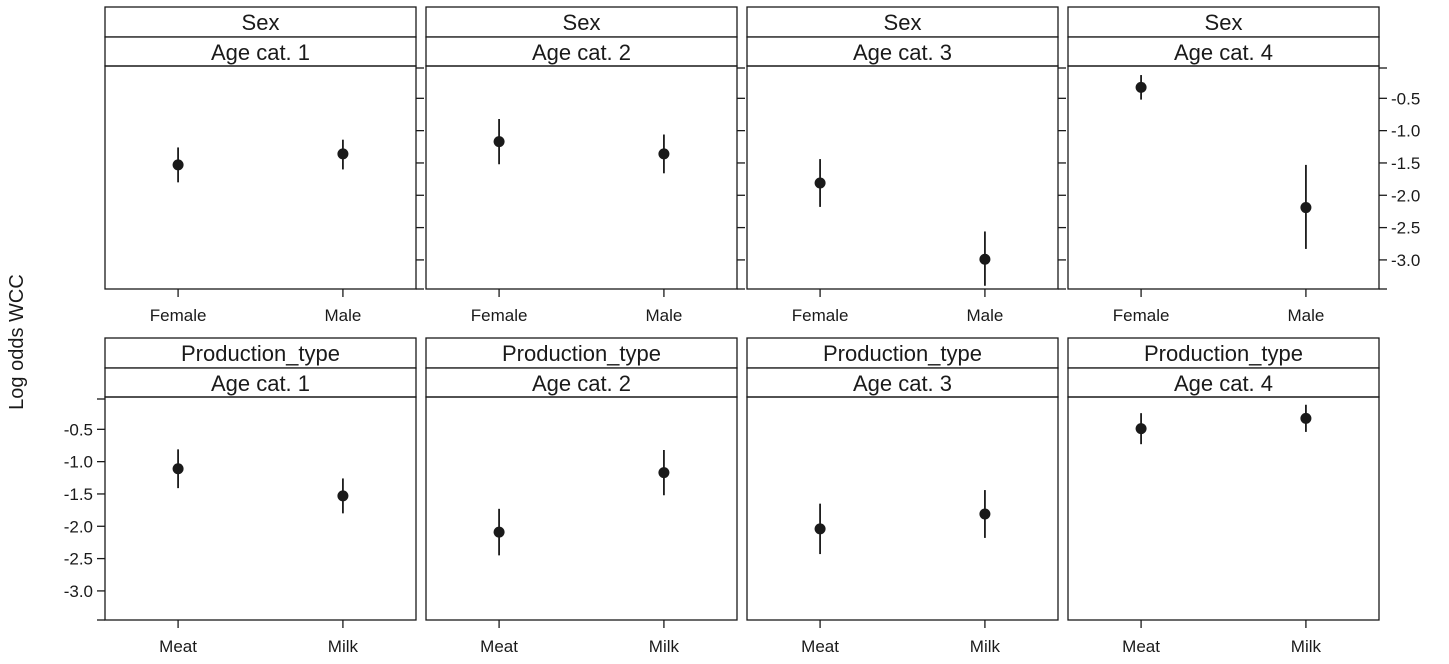 The width and height of the screenshot is (1449, 664). I want to click on y-axis-label: Log odds WCC, so click(17, 342).